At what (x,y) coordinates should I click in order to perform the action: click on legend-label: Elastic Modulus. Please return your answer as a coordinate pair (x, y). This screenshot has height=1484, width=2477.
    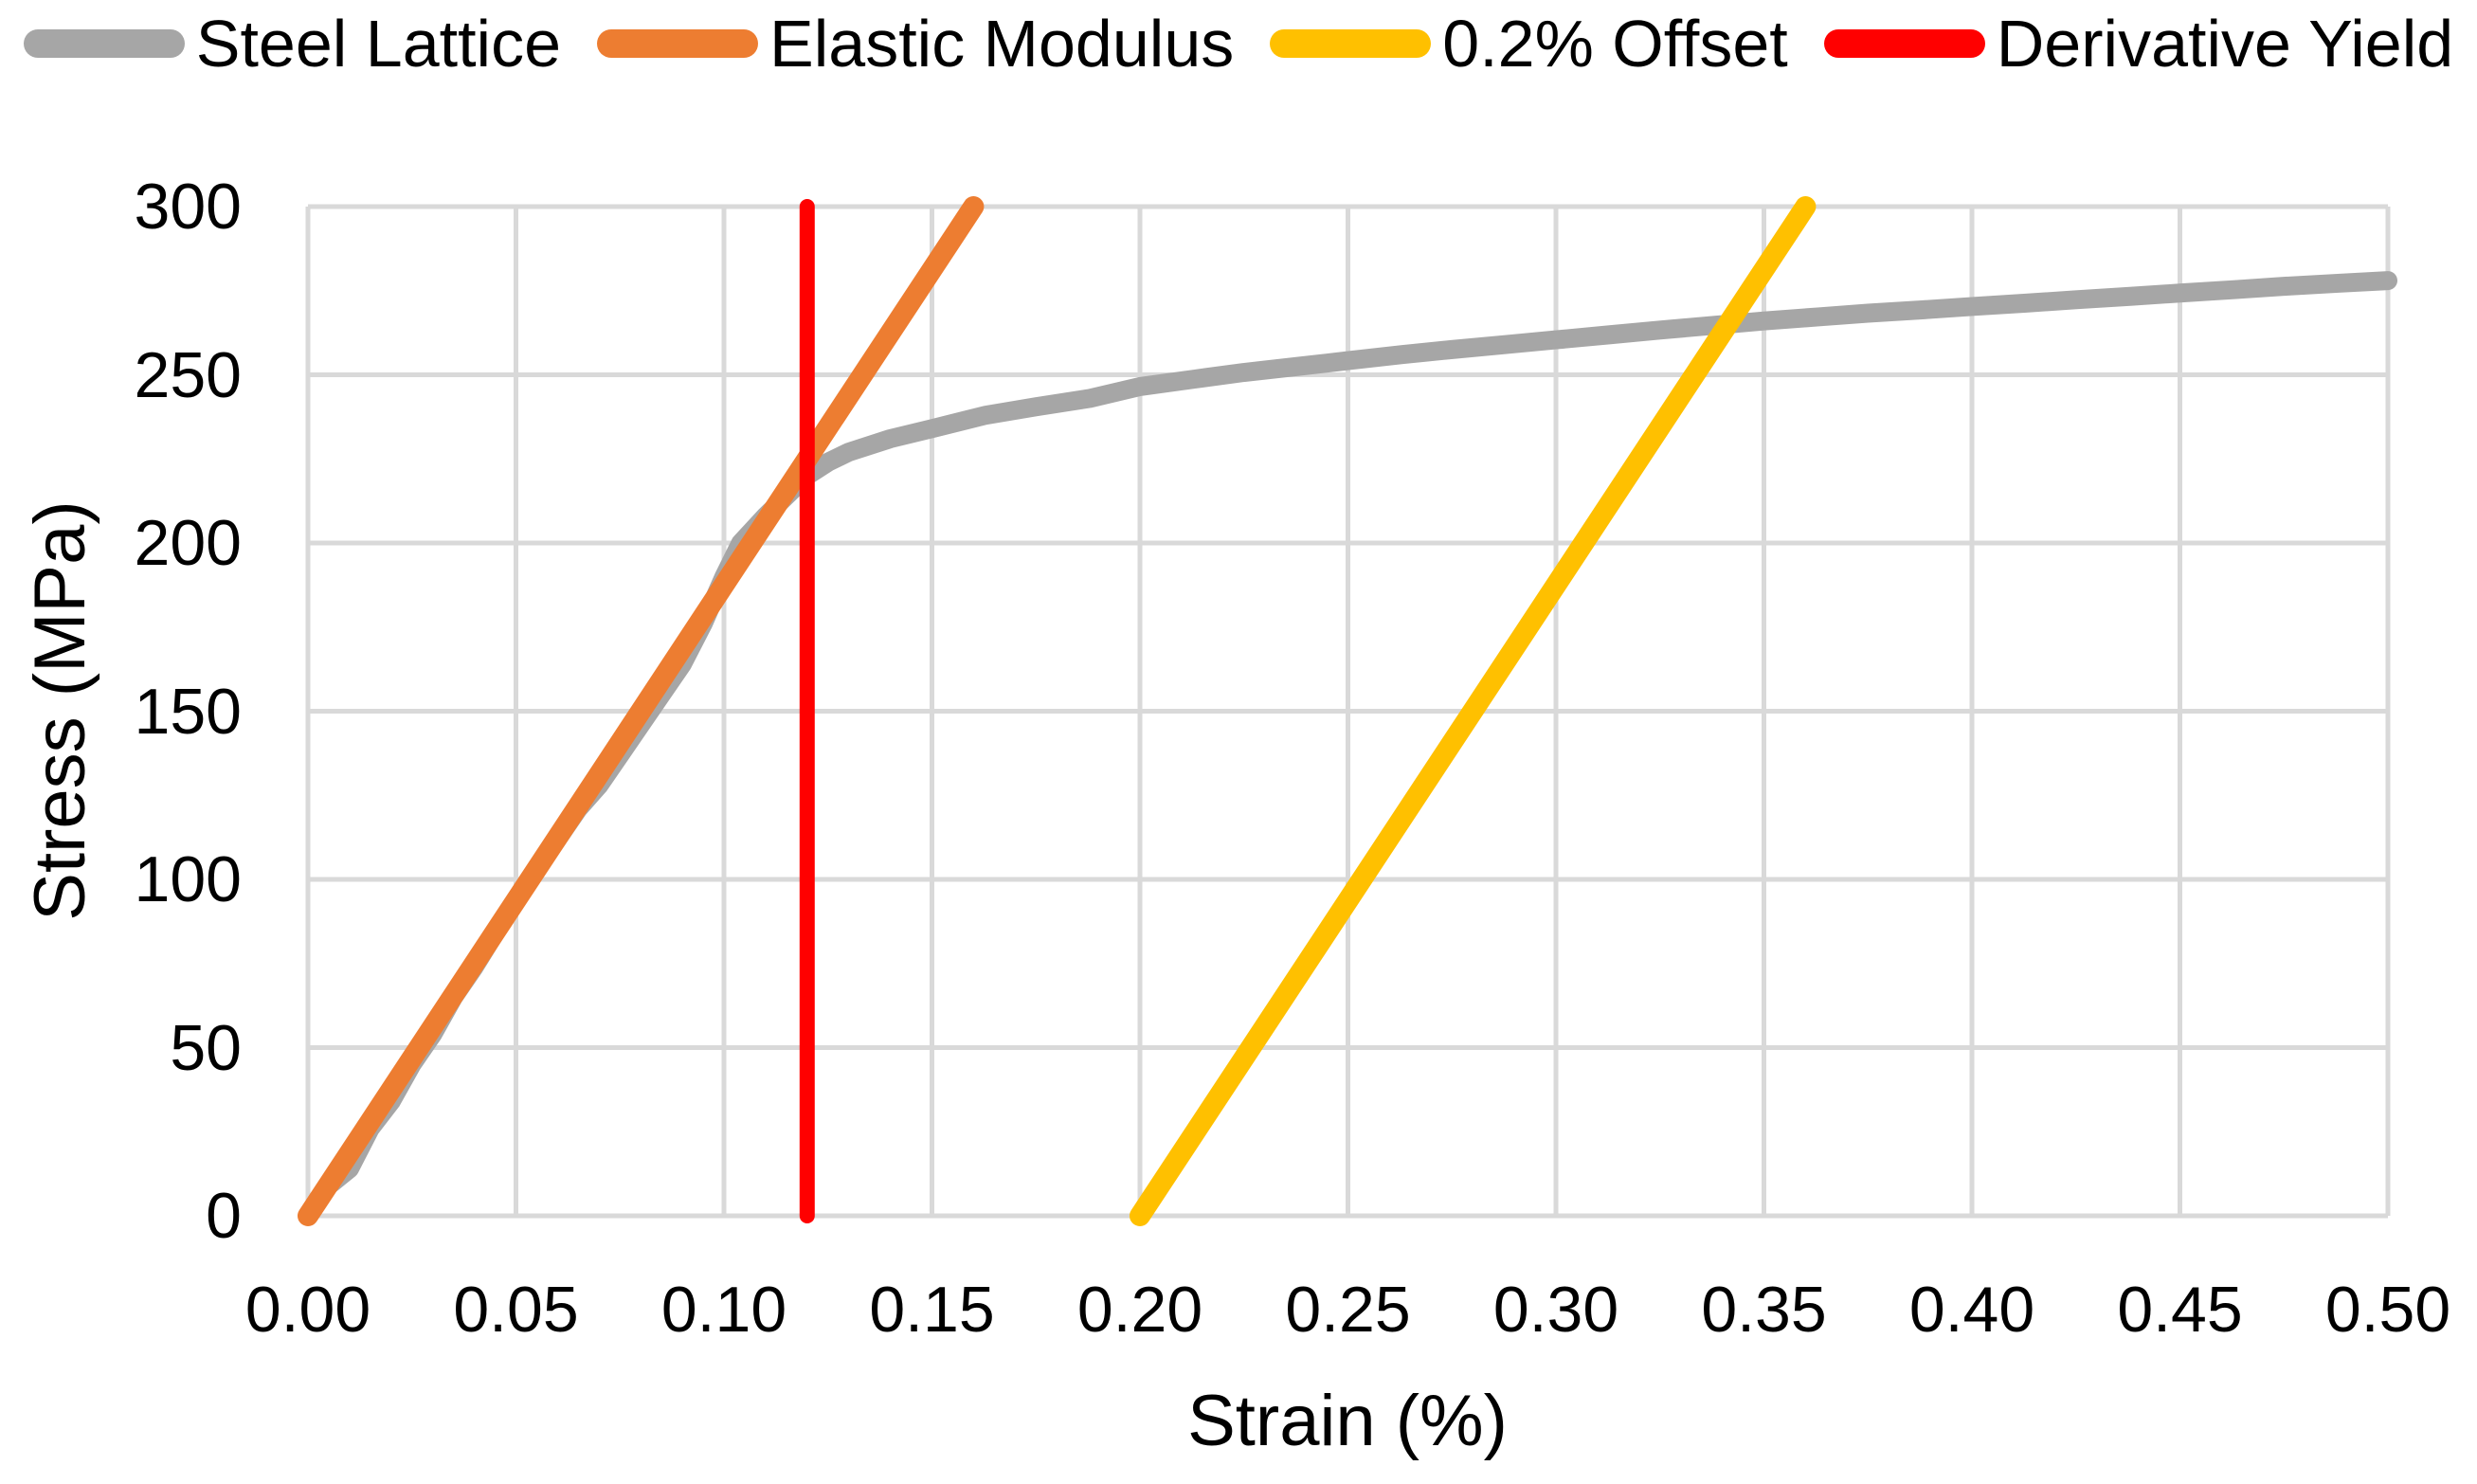
    Looking at the image, I should click on (1002, 44).